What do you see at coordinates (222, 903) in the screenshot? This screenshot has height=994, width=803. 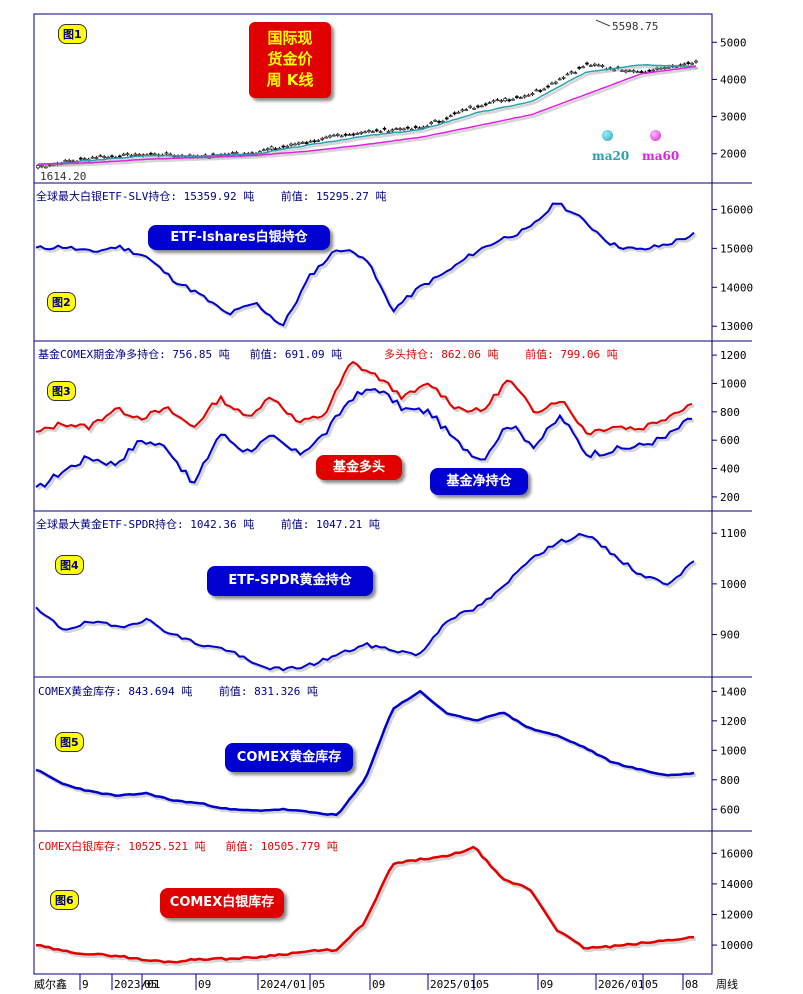 I see `comex-silver-label-box: COMEX白银库存` at bounding box center [222, 903].